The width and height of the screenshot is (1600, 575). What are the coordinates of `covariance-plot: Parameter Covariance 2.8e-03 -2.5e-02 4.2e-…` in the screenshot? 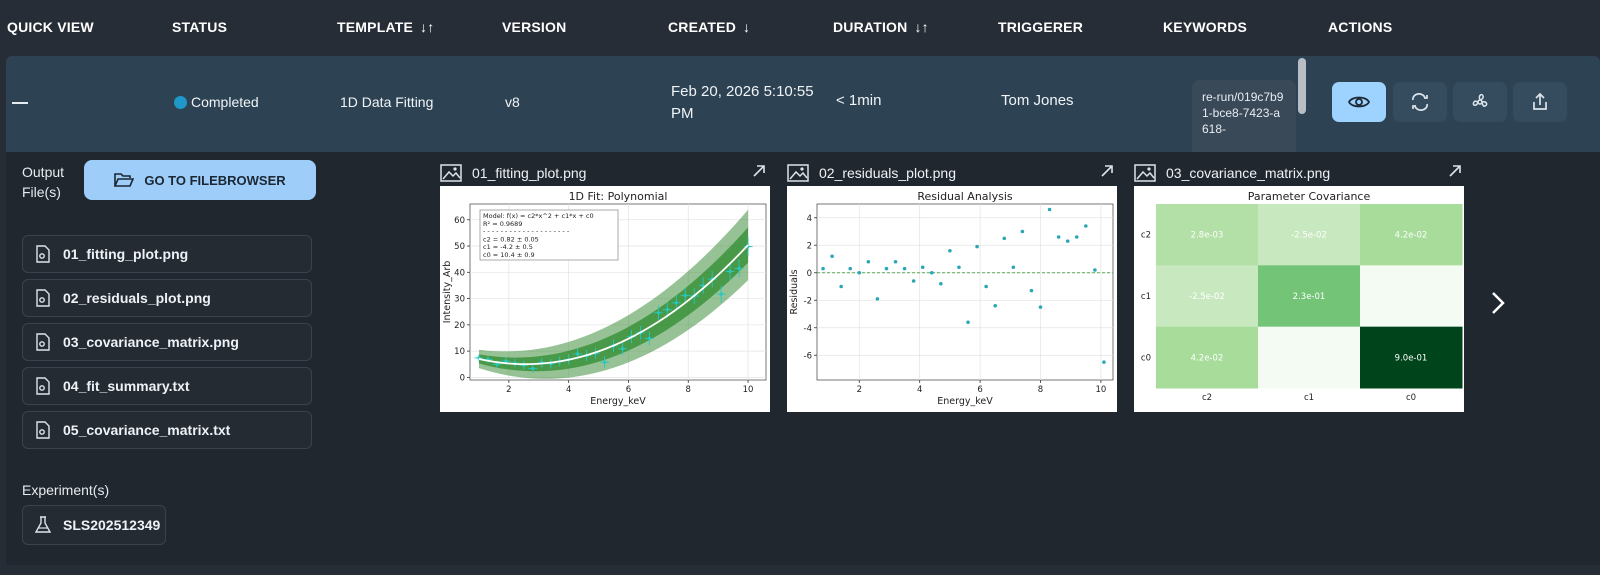 It's located at (1299, 299).